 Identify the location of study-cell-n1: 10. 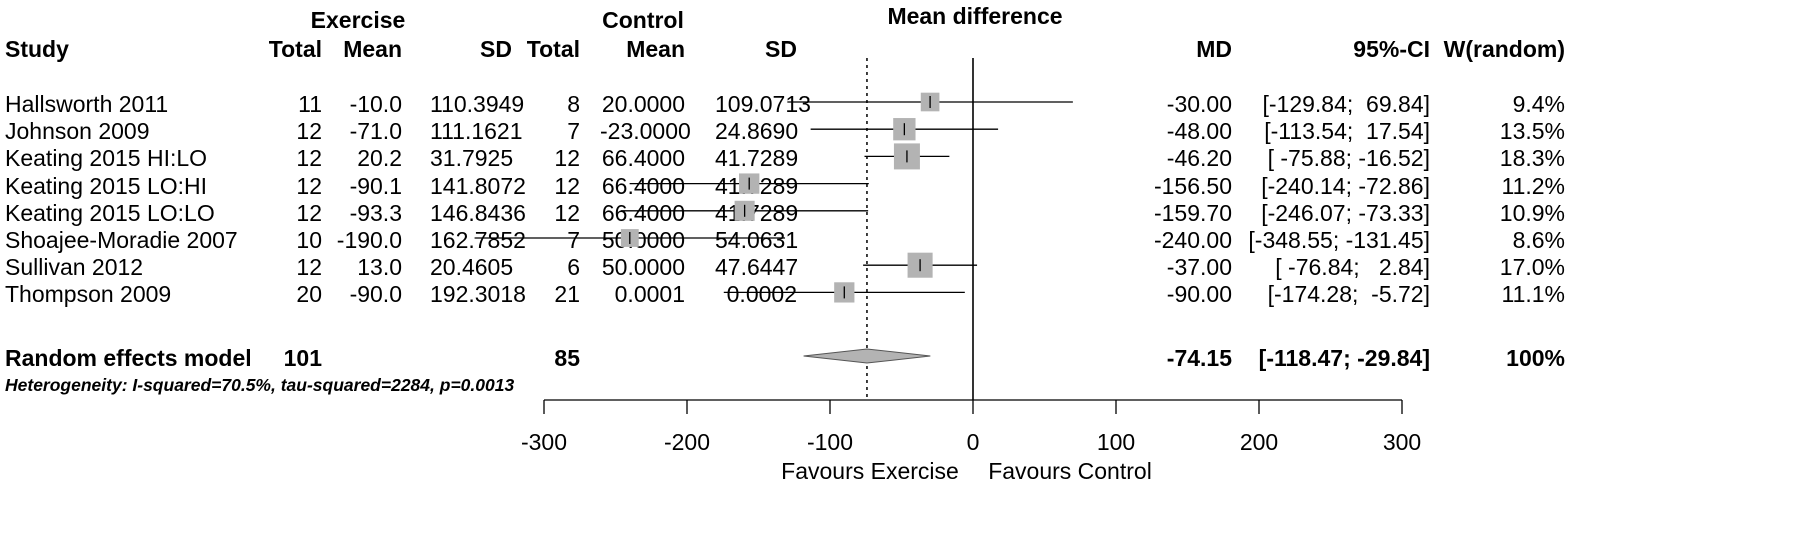
(309, 240).